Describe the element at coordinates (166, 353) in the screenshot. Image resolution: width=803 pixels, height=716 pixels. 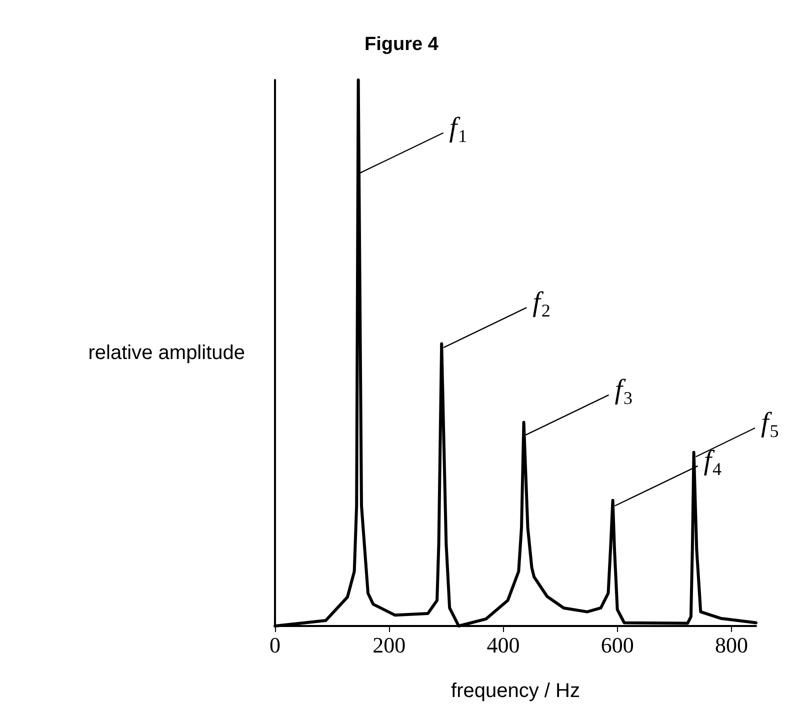
I see `y-axis-title: relative amplitude` at that location.